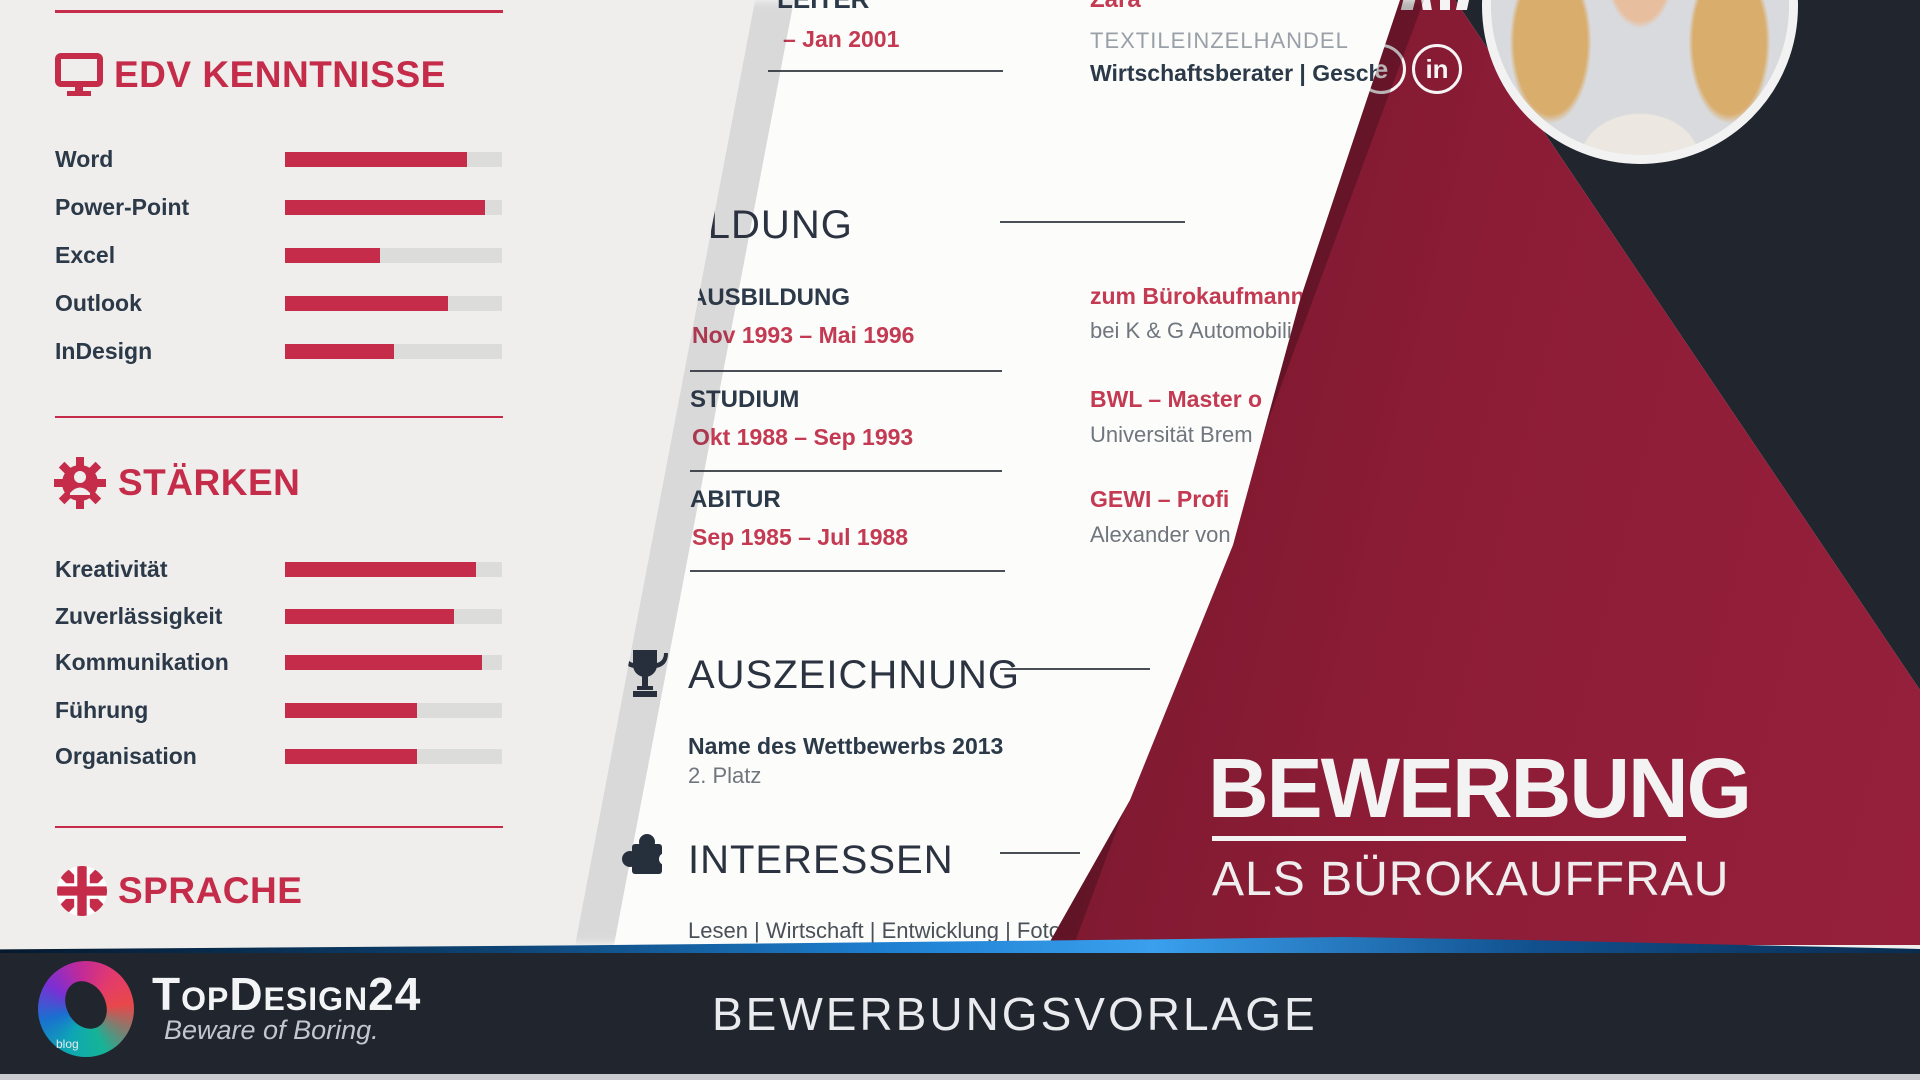 Image resolution: width=1920 pixels, height=1080 pixels. I want to click on linkedin-icon: in, so click(1437, 69).